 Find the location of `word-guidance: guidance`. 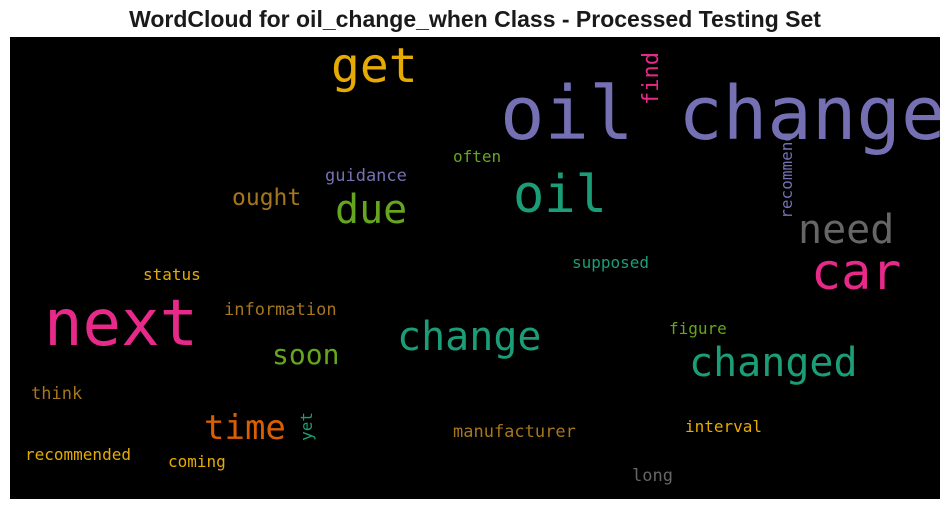

word-guidance: guidance is located at coordinates (366, 176).